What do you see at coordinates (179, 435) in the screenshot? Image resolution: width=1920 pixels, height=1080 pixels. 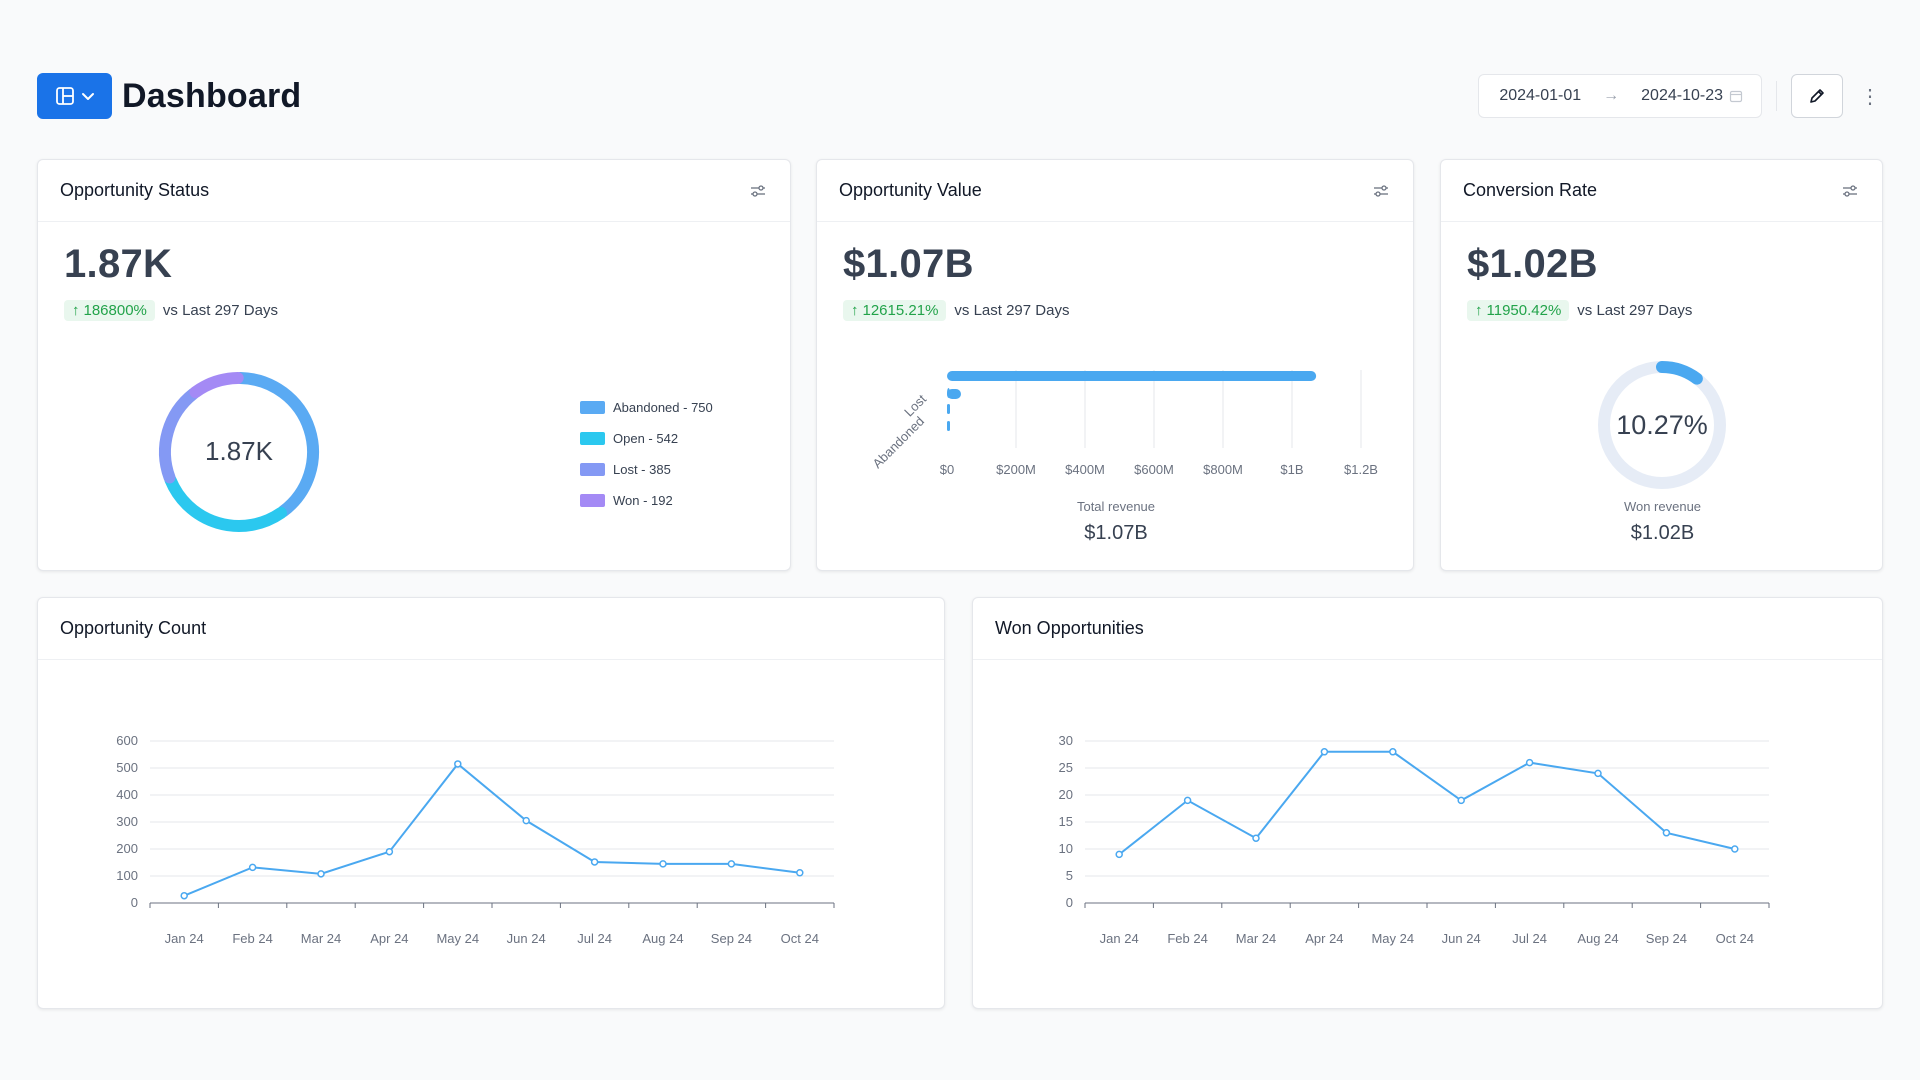 I see `donut-slice-lost` at bounding box center [179, 435].